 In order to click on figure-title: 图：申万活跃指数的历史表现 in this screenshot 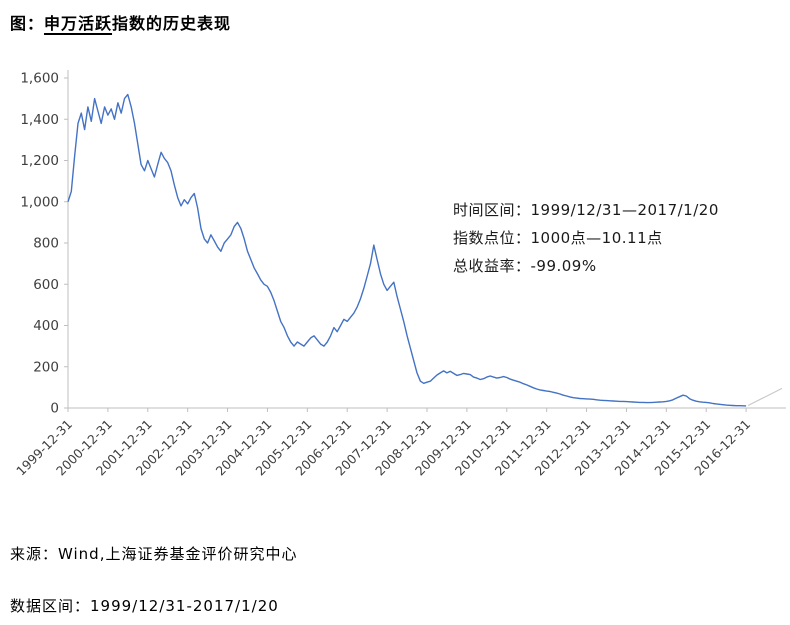, I will do `click(120, 22)`.